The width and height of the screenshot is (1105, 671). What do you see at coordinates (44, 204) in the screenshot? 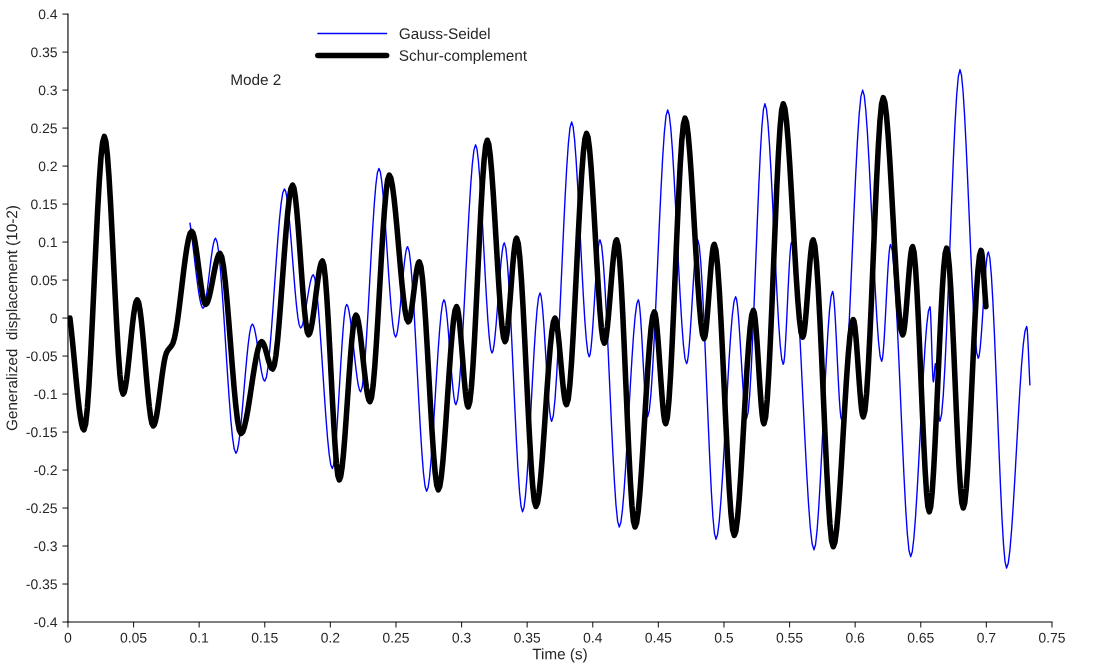
I see `y-tick-label: 0.15` at bounding box center [44, 204].